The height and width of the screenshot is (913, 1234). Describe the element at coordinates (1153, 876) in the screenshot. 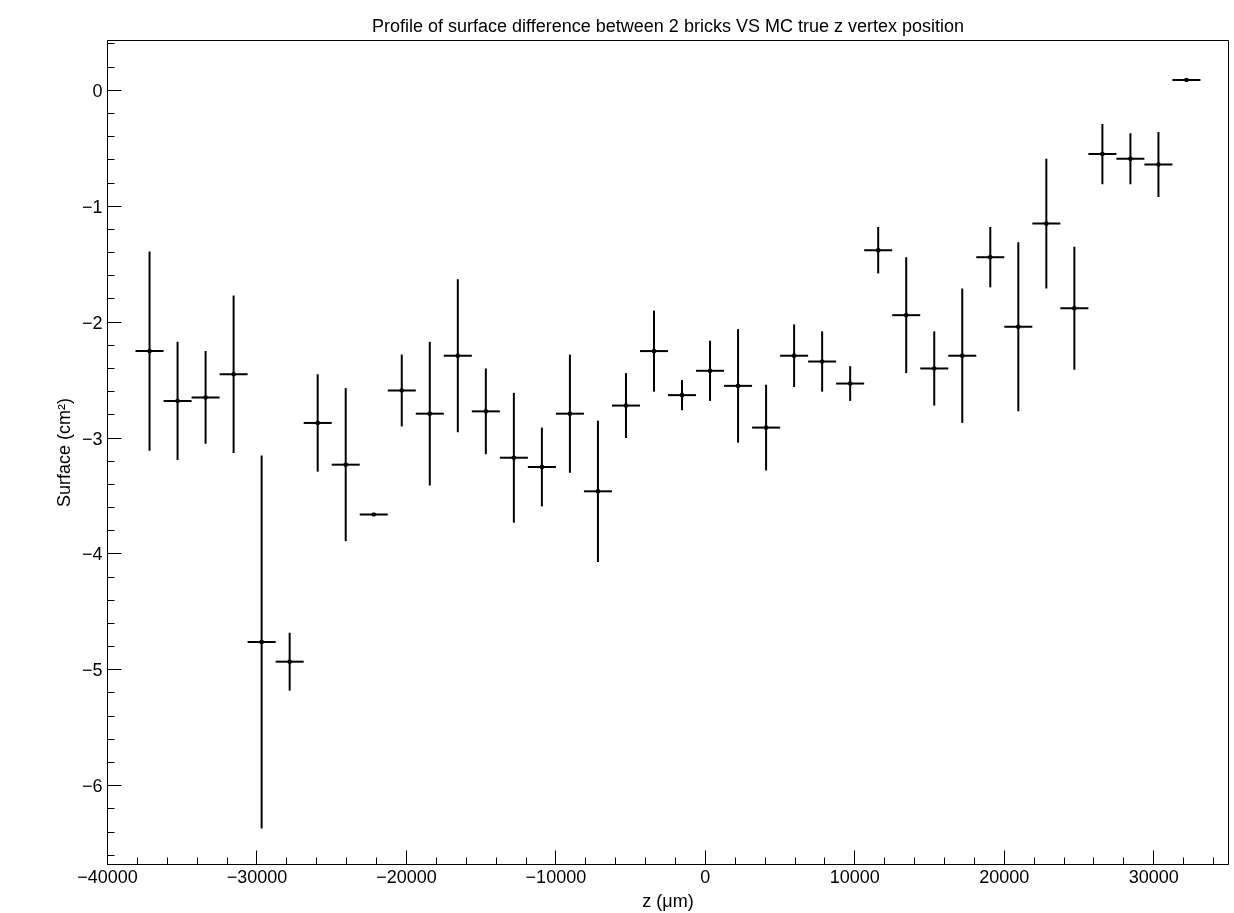

I see `x-tick-label: 30000` at that location.